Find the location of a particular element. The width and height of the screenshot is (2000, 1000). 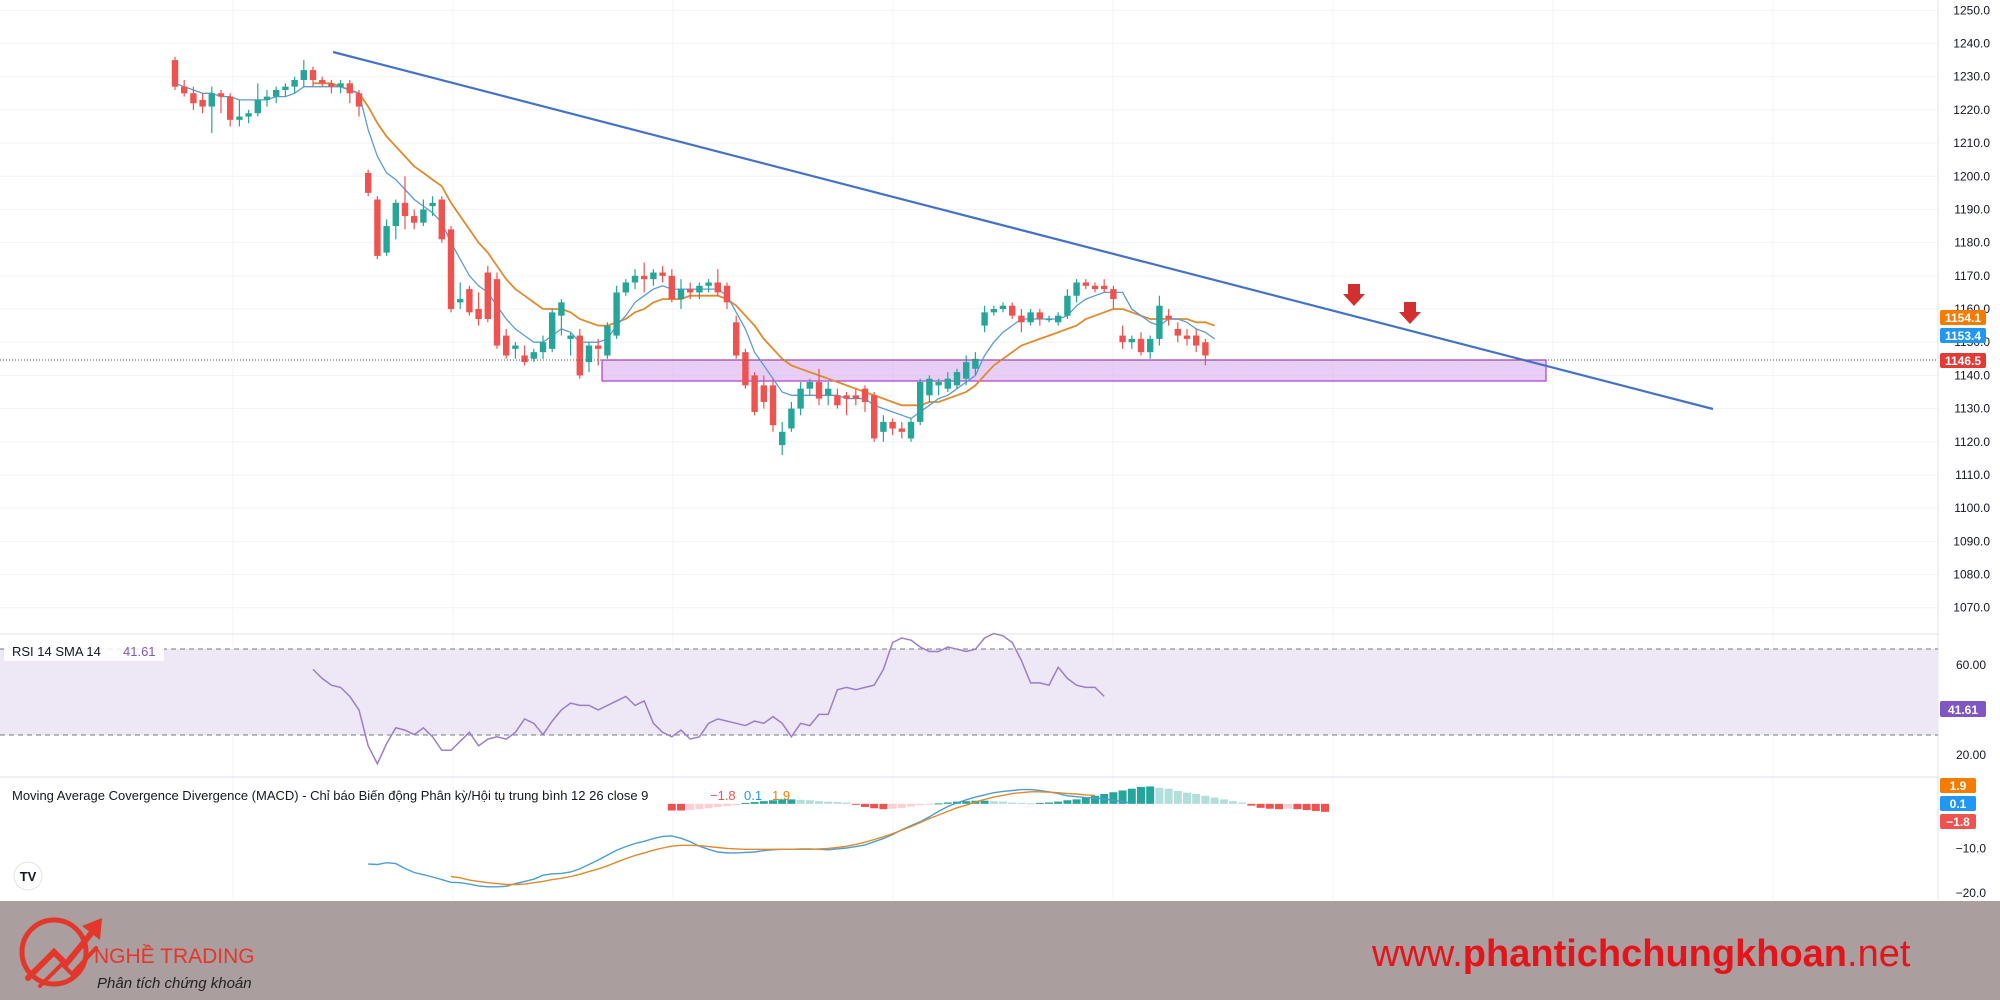

price-tick-label: 1200.0 is located at coordinates (1971, 176).